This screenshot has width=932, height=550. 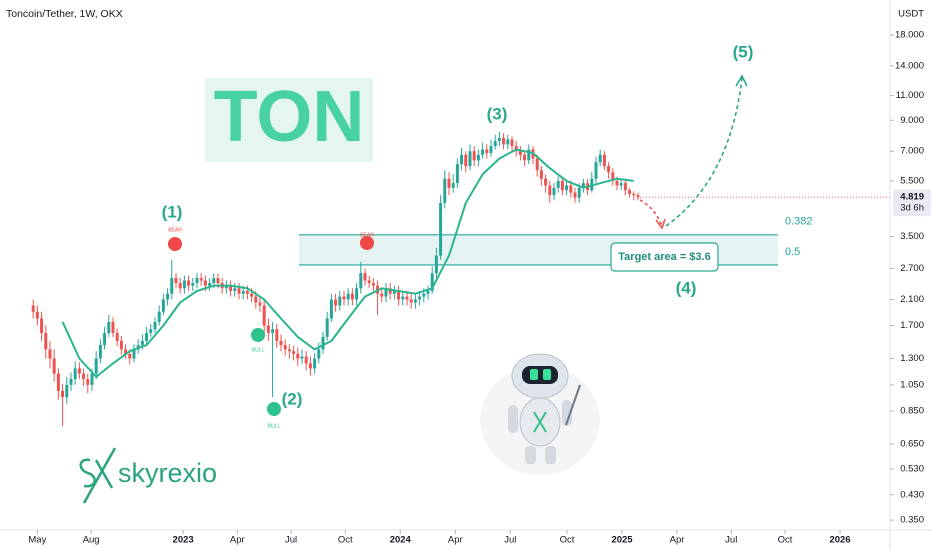 What do you see at coordinates (912, 236) in the screenshot?
I see `y-tick-label: 3.500` at bounding box center [912, 236].